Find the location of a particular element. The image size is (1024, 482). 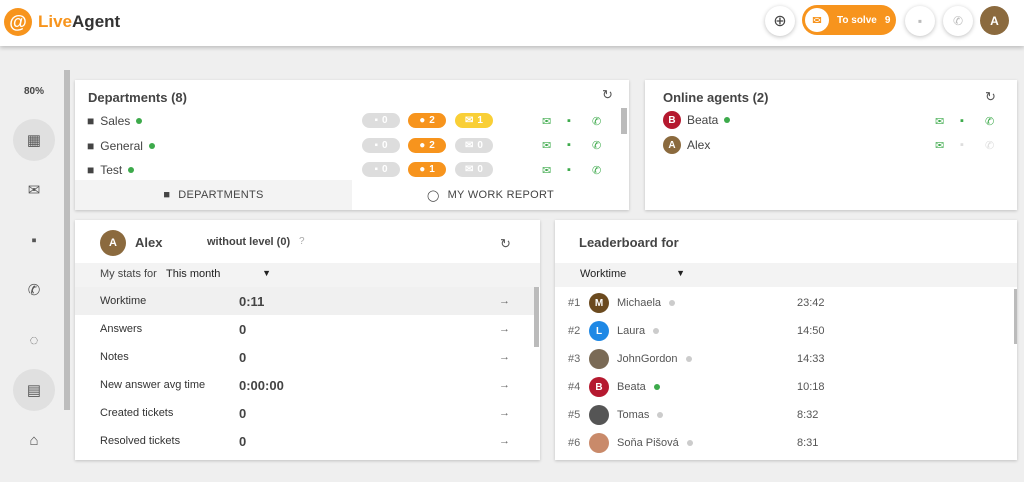

panel-tabs: ■ DEPARTMENTS ◯ MY WORK REPORT is located at coordinates (352, 195).